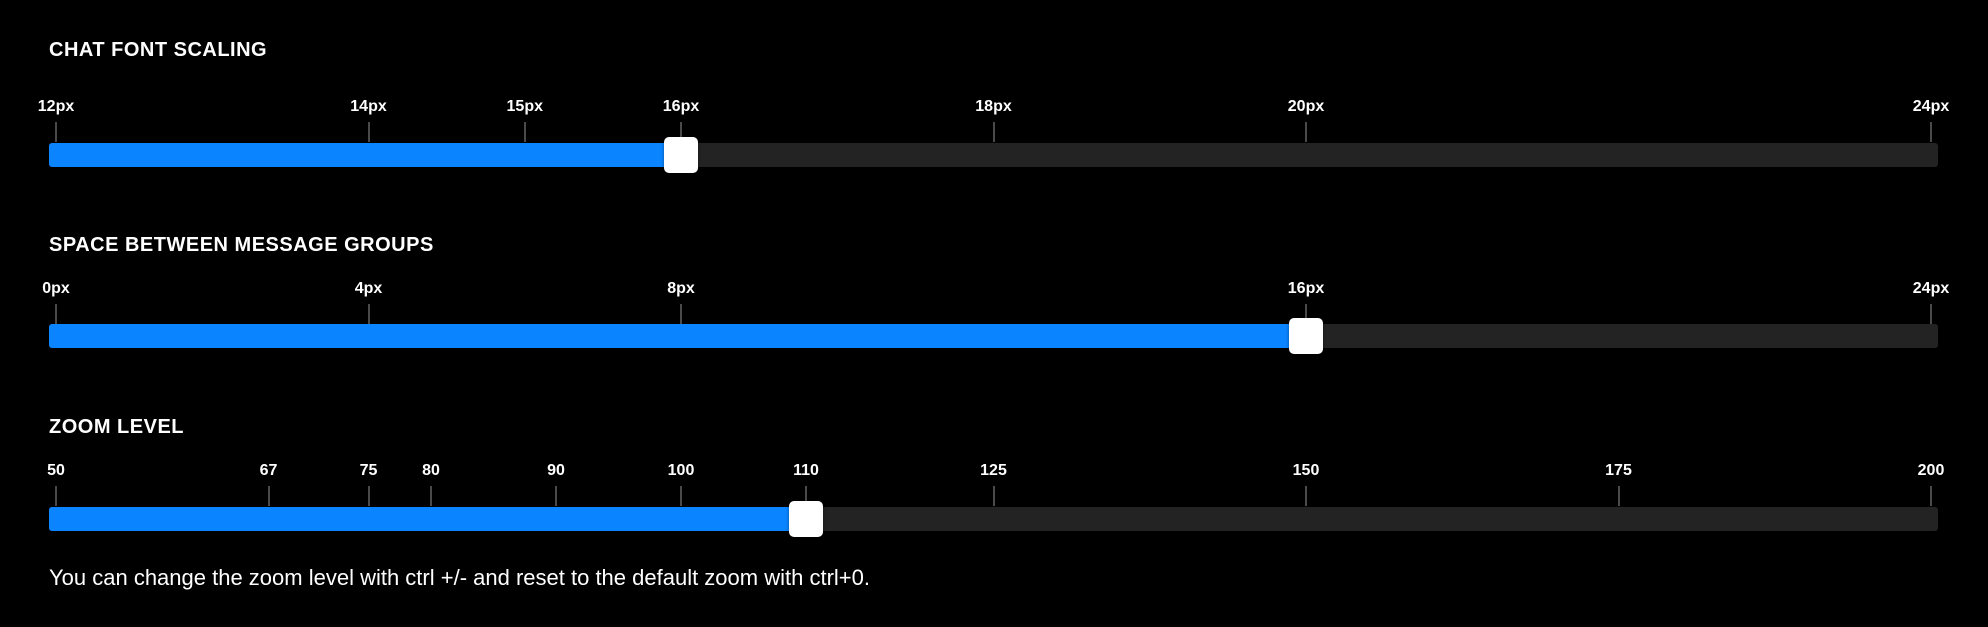 This screenshot has width=1988, height=627. Describe the element at coordinates (1306, 470) in the screenshot. I see `tick-label: 150` at that location.